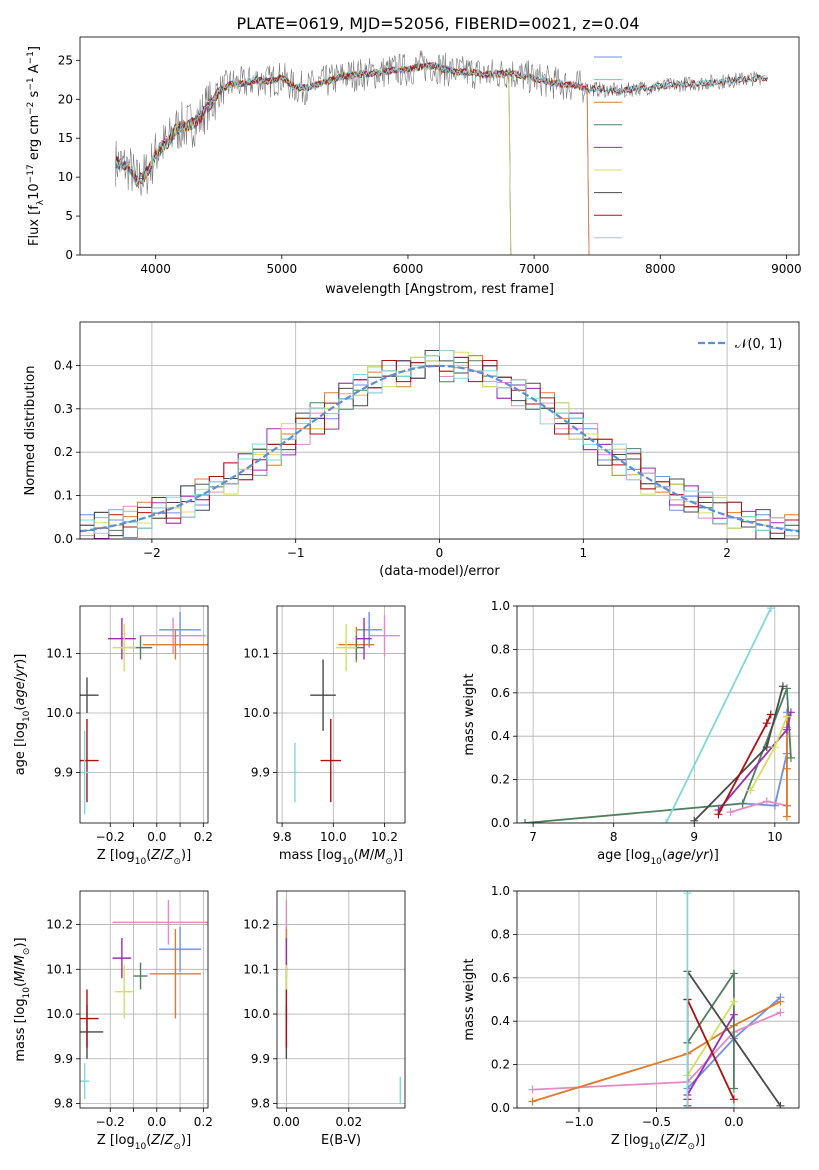  Describe the element at coordinates (534, 269) in the screenshot. I see `x-tick-label: 7000` at that location.